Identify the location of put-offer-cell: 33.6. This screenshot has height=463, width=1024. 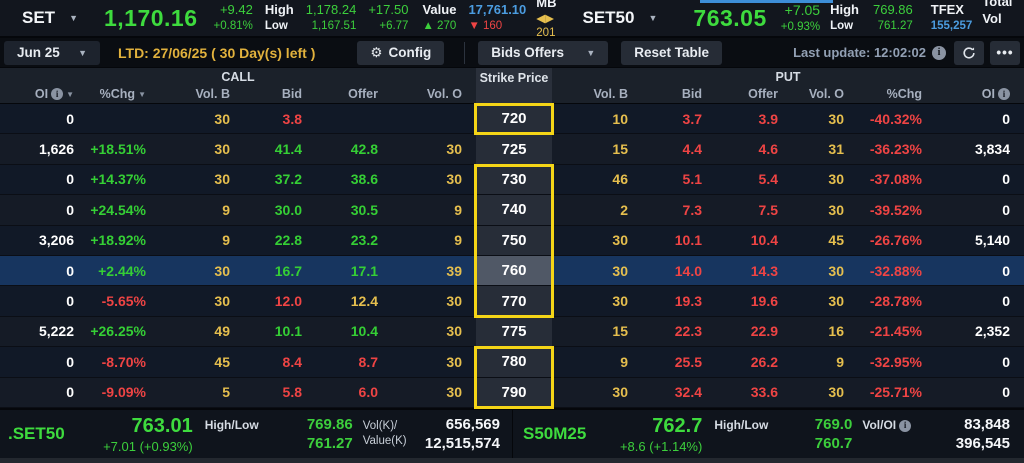
(764, 392).